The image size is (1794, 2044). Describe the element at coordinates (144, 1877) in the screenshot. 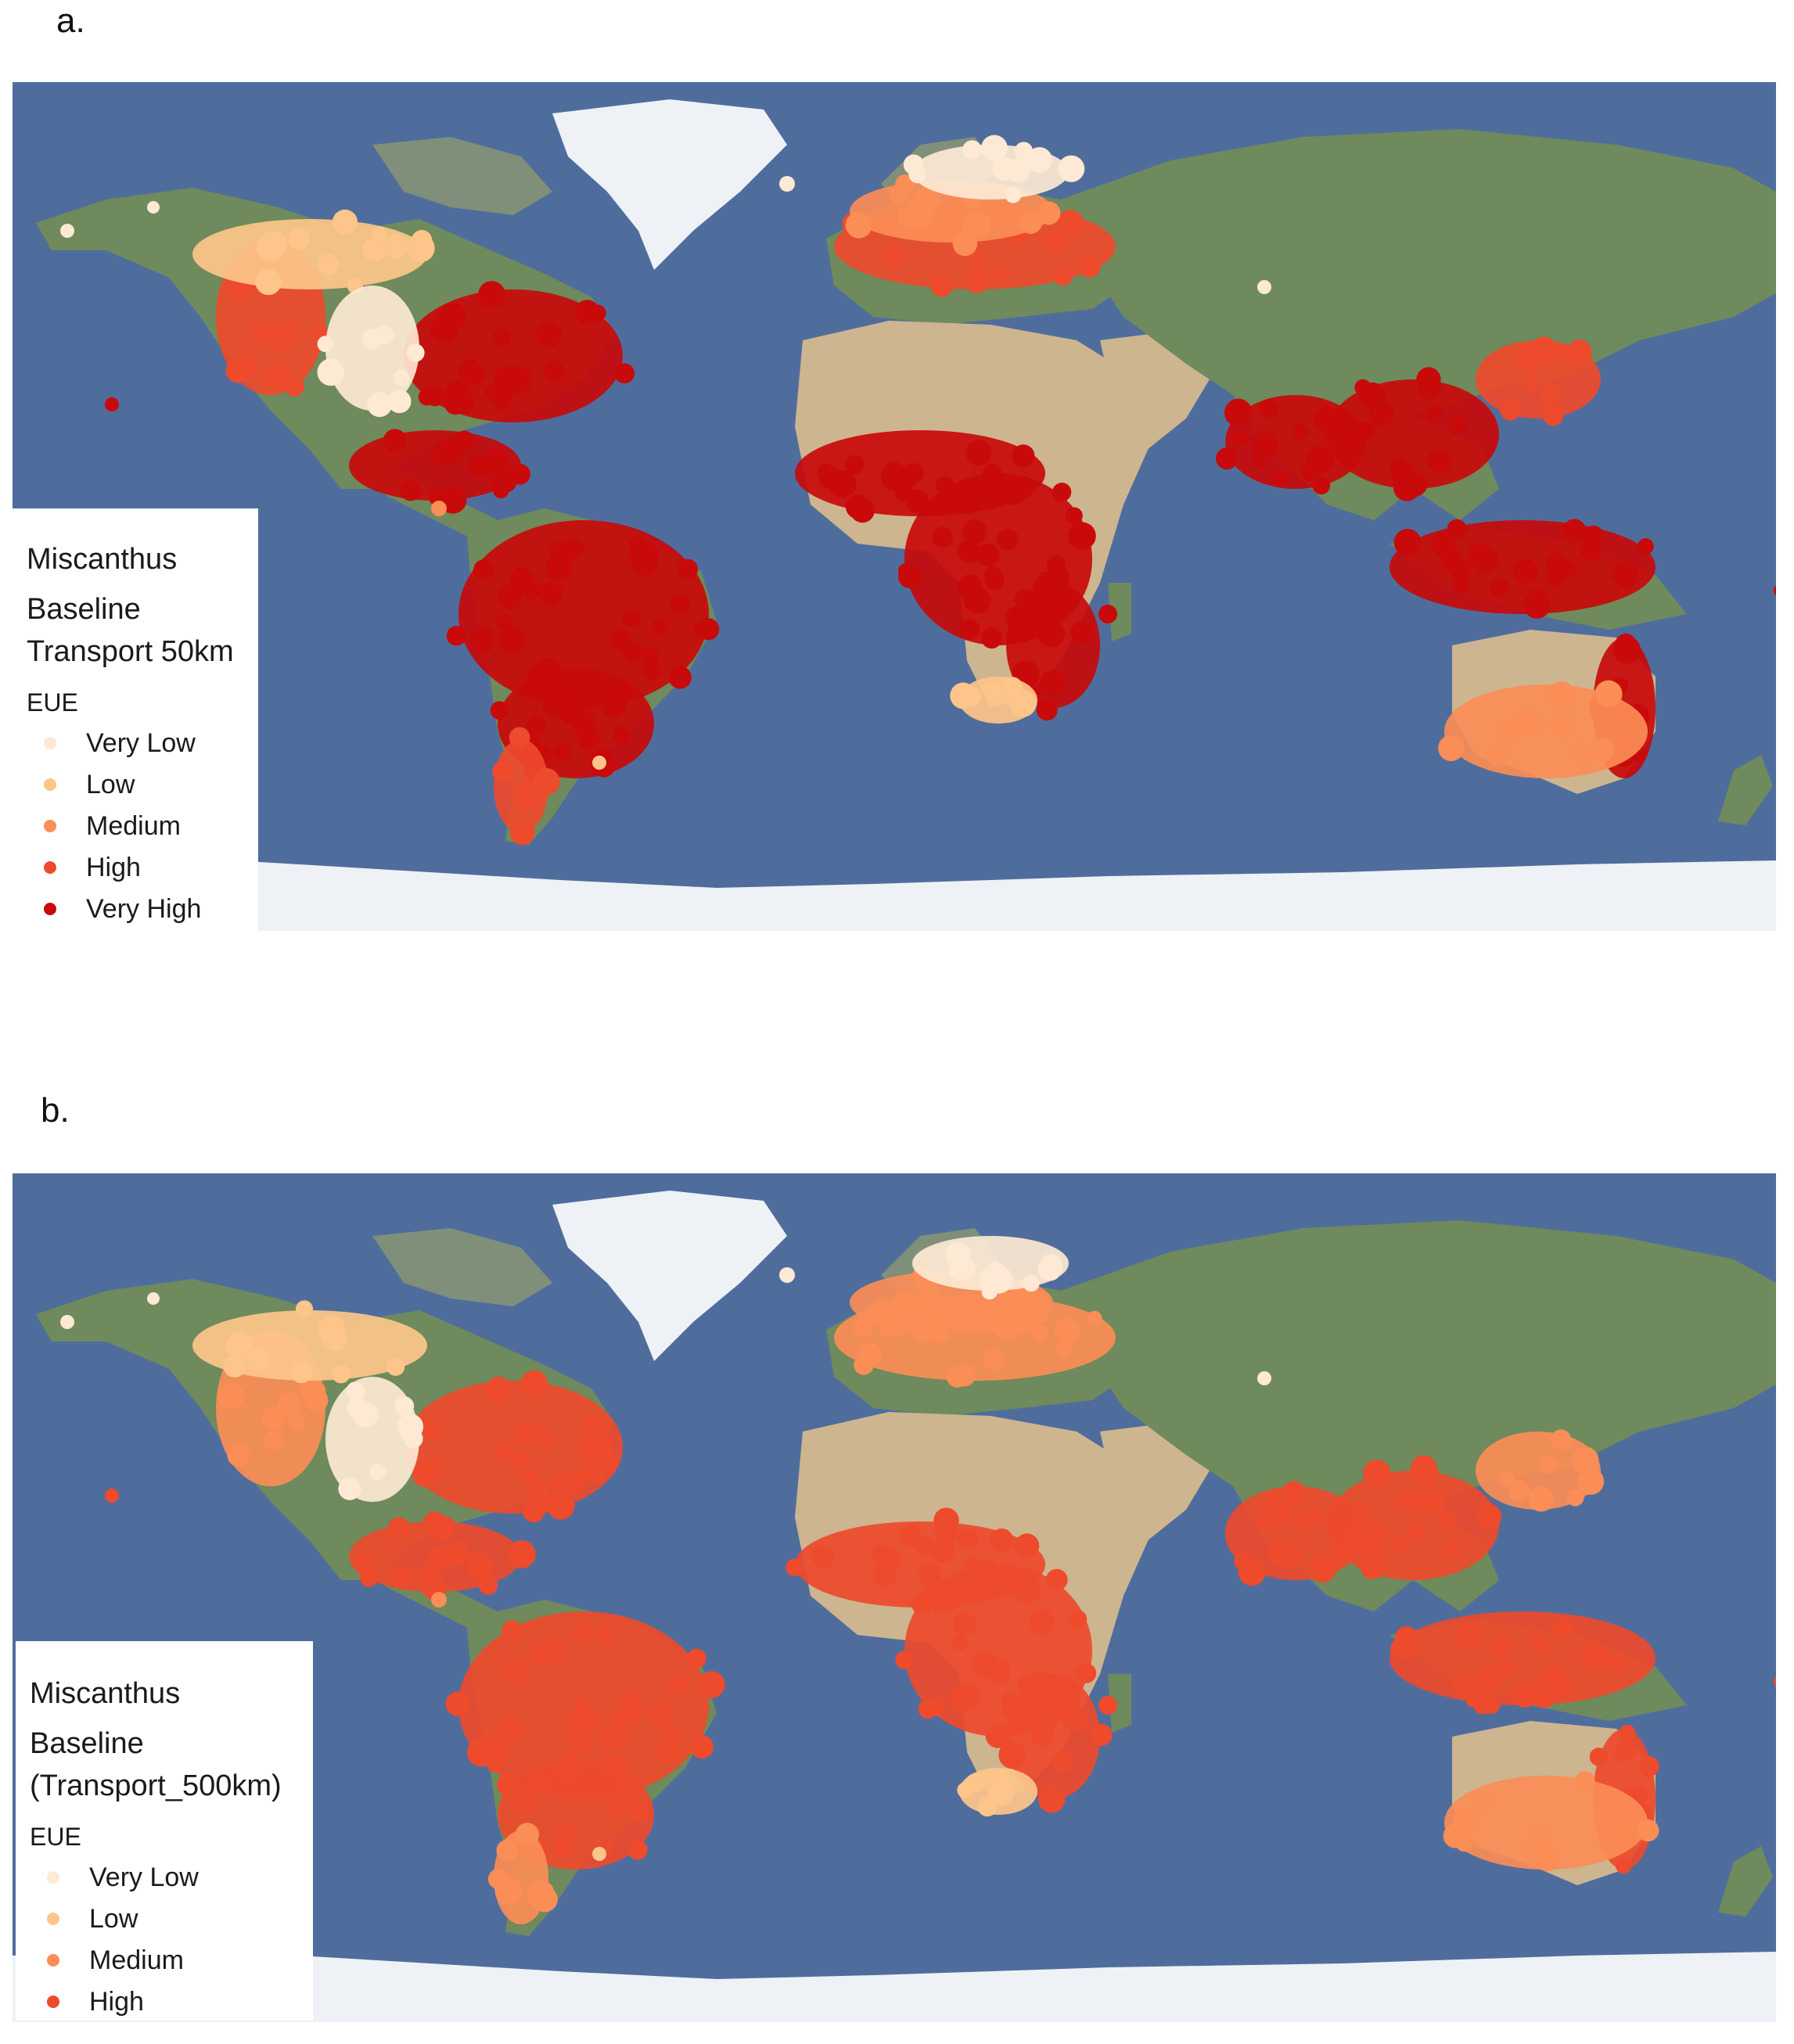

I see `legend-item-label: Very Low` at that location.